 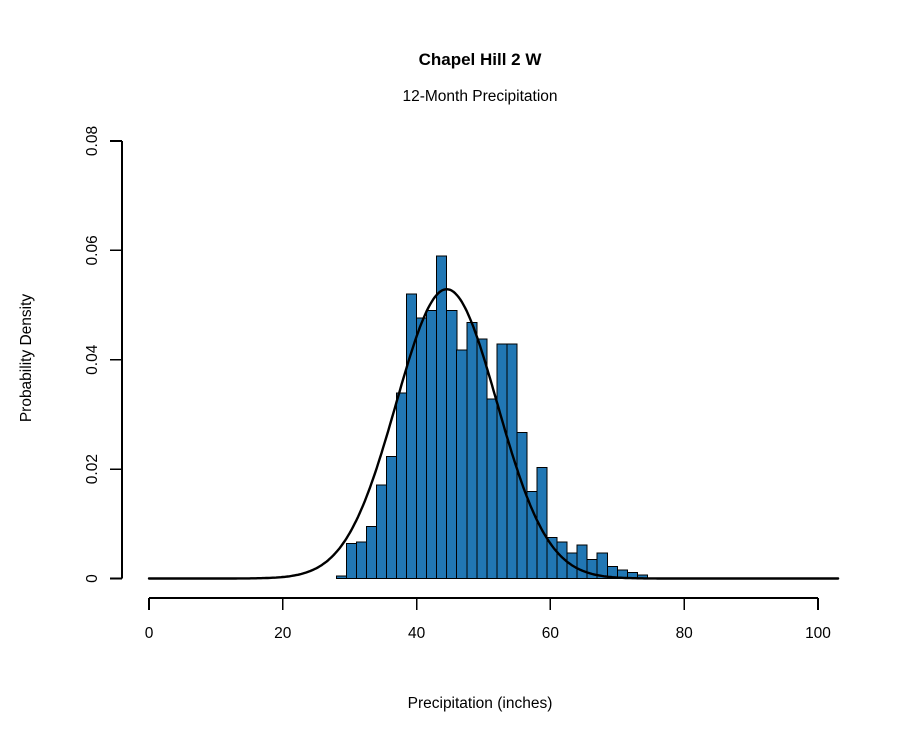 I want to click on y-tick-label: 0.08, so click(x=92, y=141).